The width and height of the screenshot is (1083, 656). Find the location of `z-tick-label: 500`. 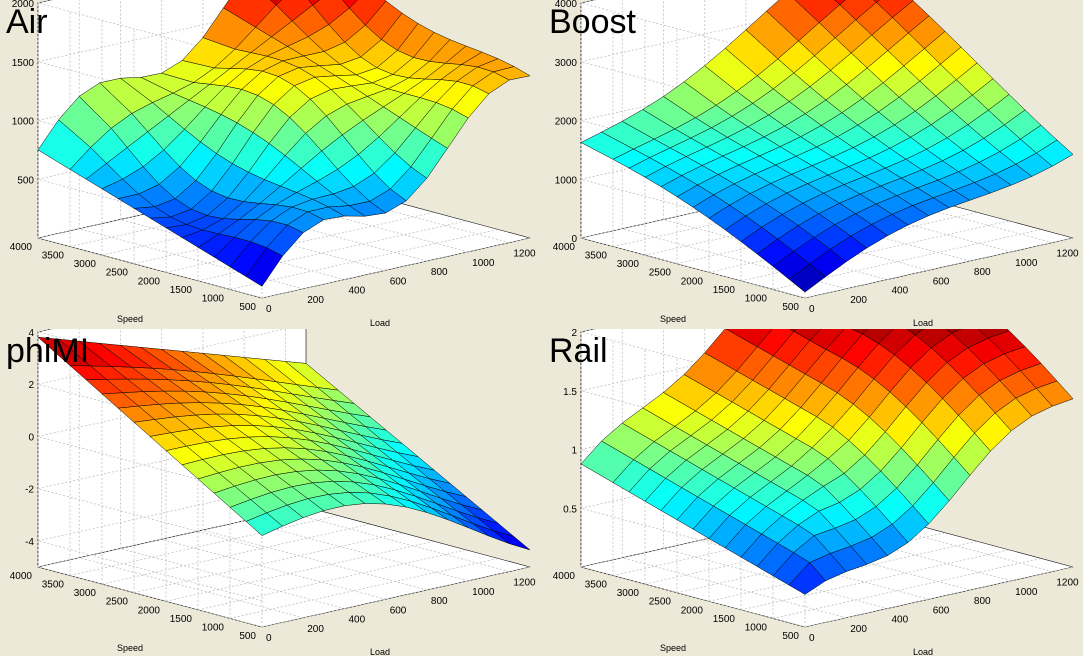

z-tick-label: 500 is located at coordinates (25, 180).